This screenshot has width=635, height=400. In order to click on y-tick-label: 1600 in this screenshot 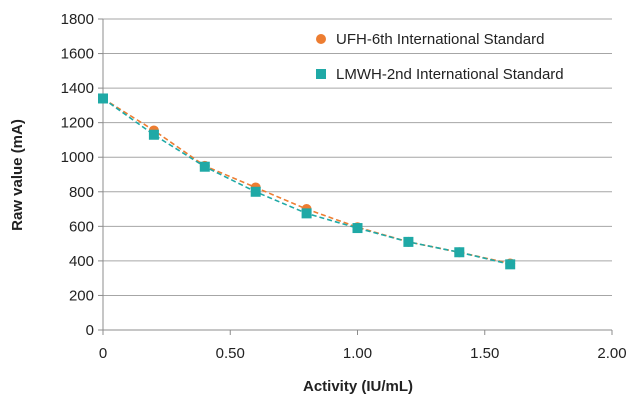, I will do `click(77, 54)`.